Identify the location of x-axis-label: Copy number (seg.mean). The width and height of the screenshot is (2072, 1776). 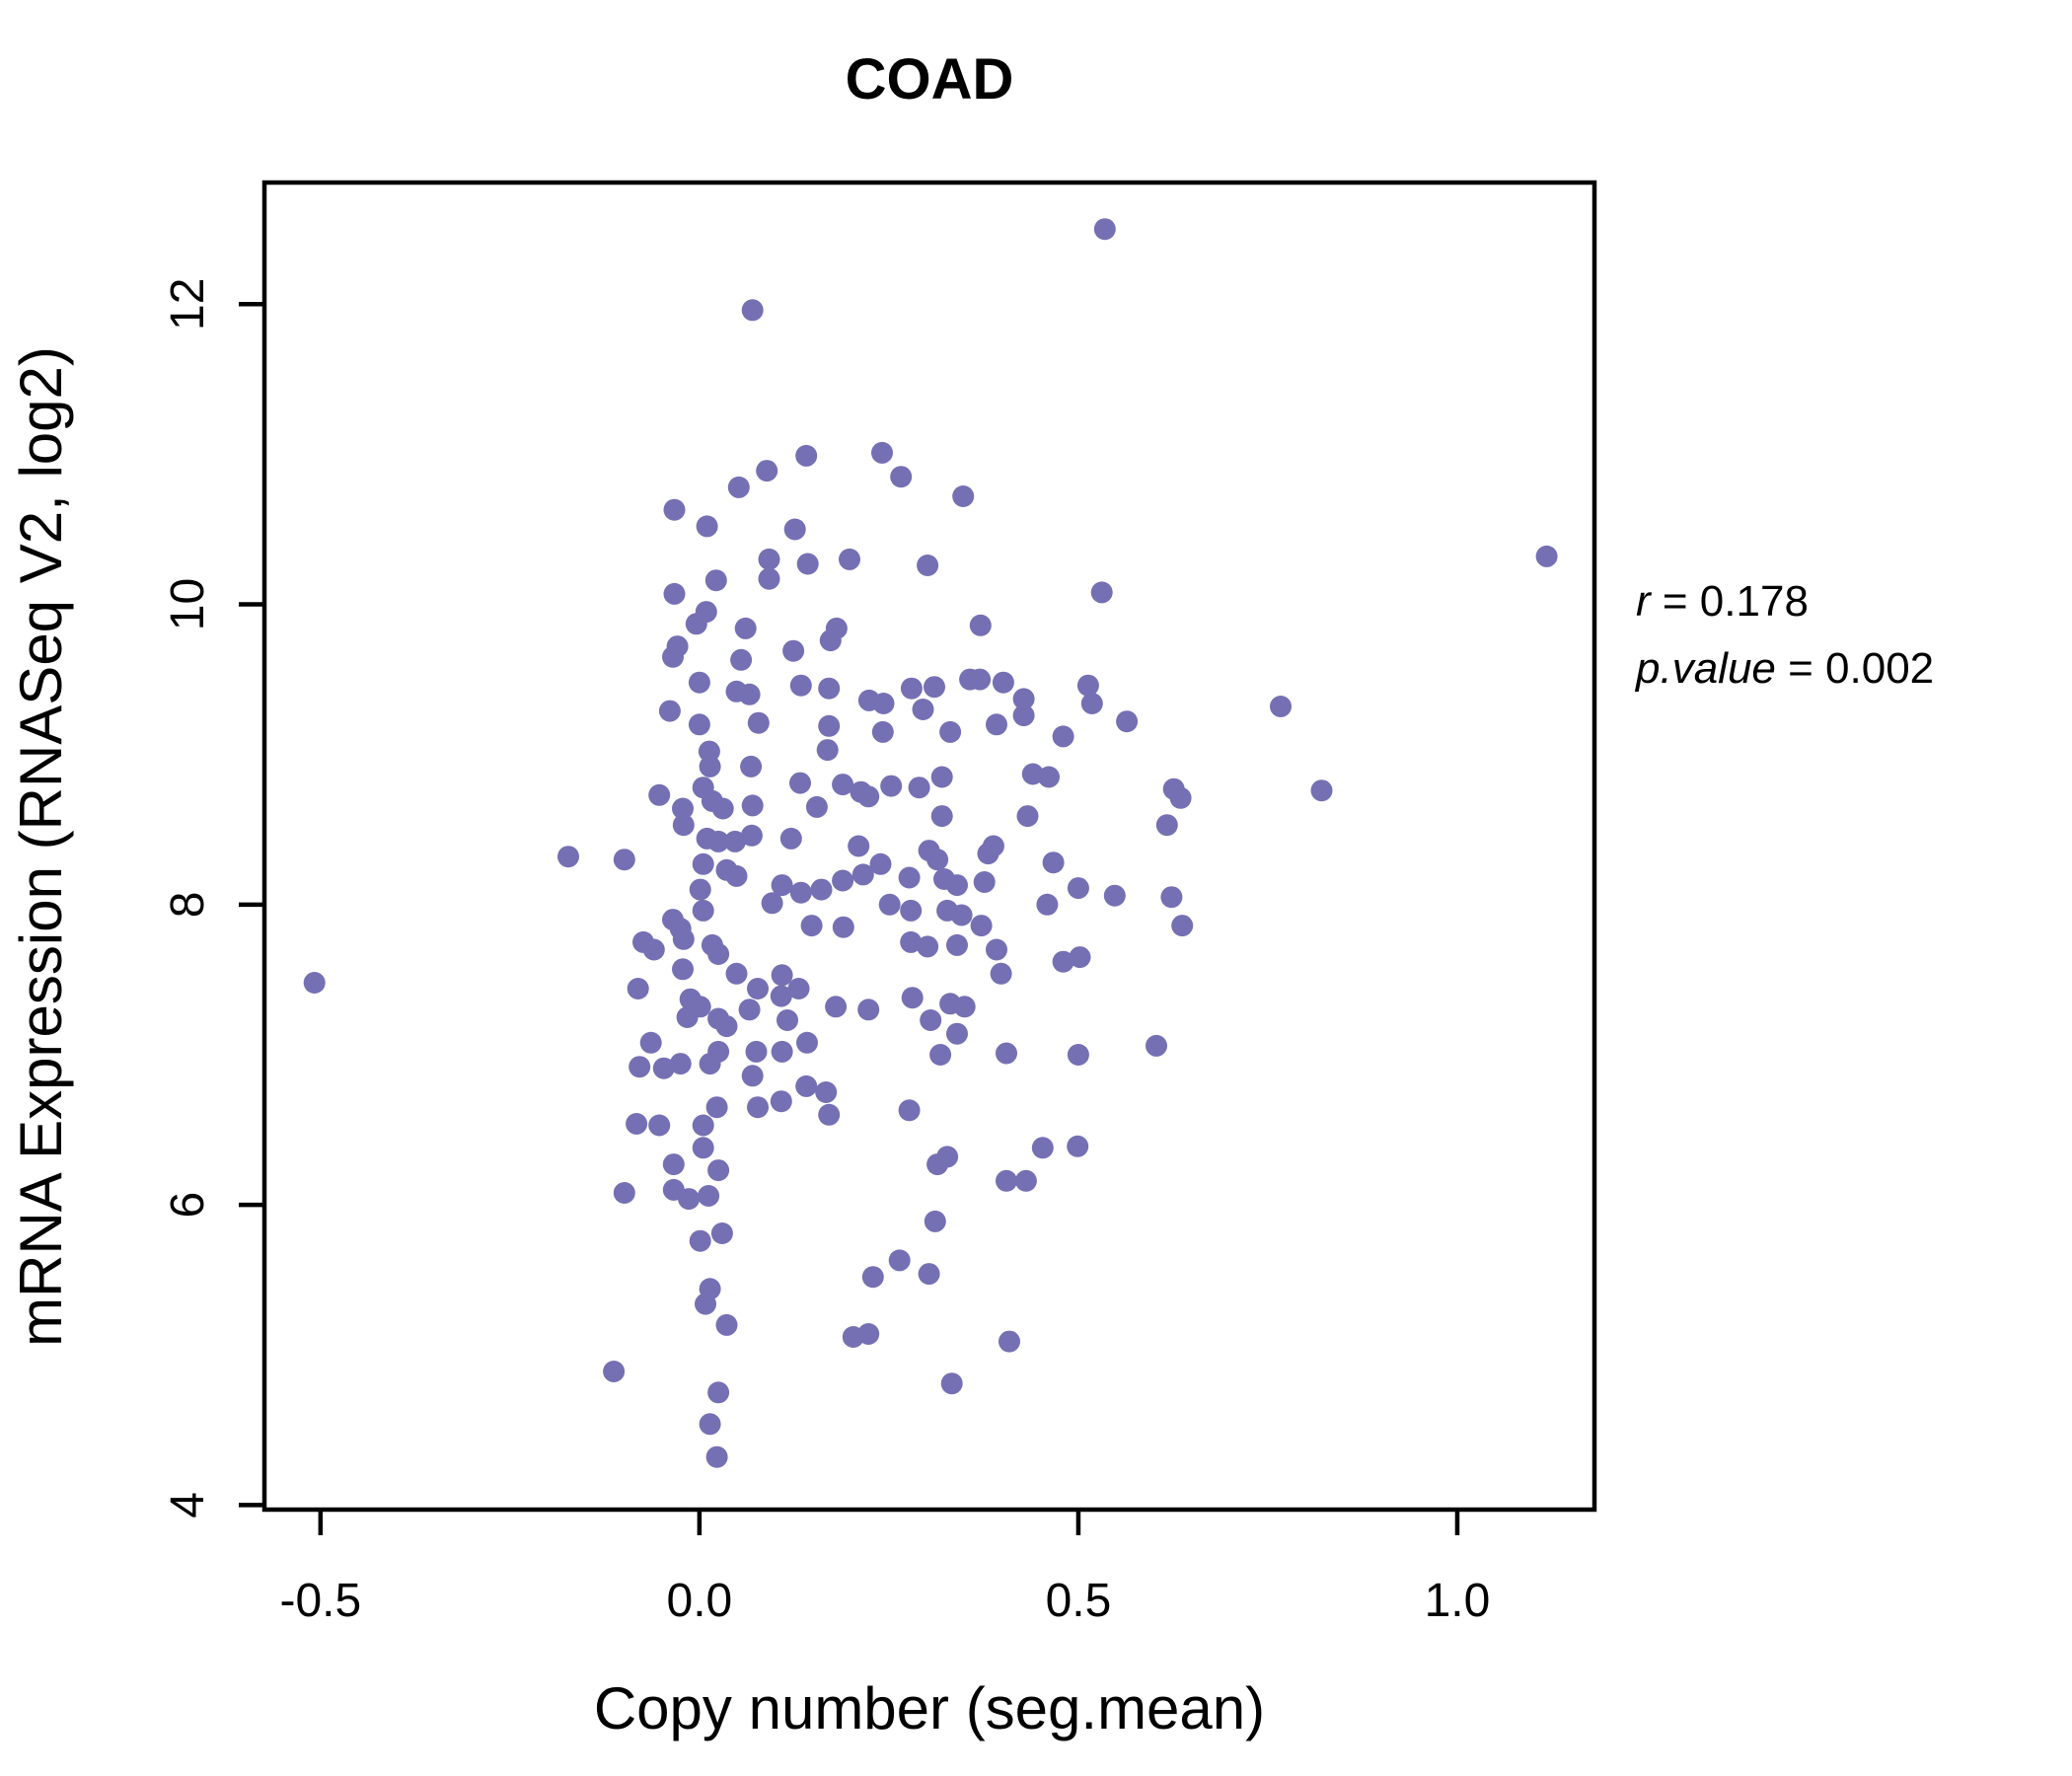
(929, 1708).